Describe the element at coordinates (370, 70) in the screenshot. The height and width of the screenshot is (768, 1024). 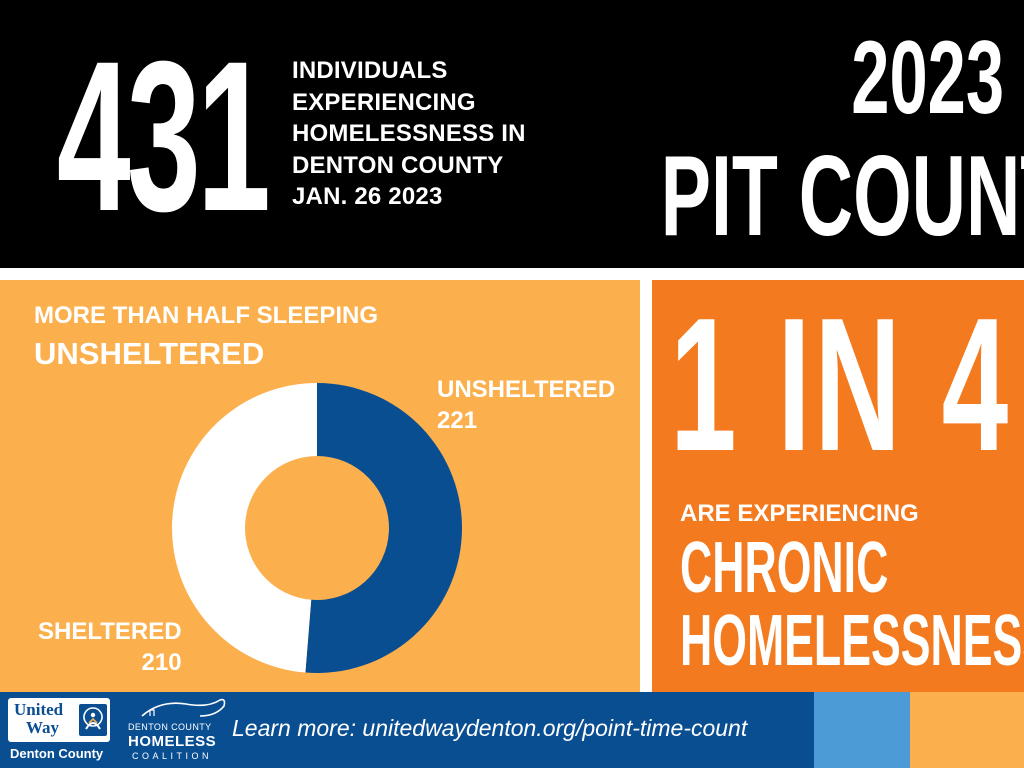
I see `headline-line: INDIVIDUALS` at that location.